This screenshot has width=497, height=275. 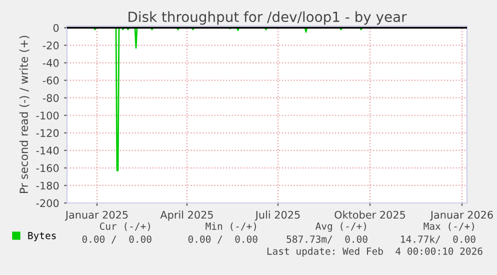 What do you see at coordinates (327, 239) in the screenshot?
I see `text: 587.73m/ 0.00` at bounding box center [327, 239].